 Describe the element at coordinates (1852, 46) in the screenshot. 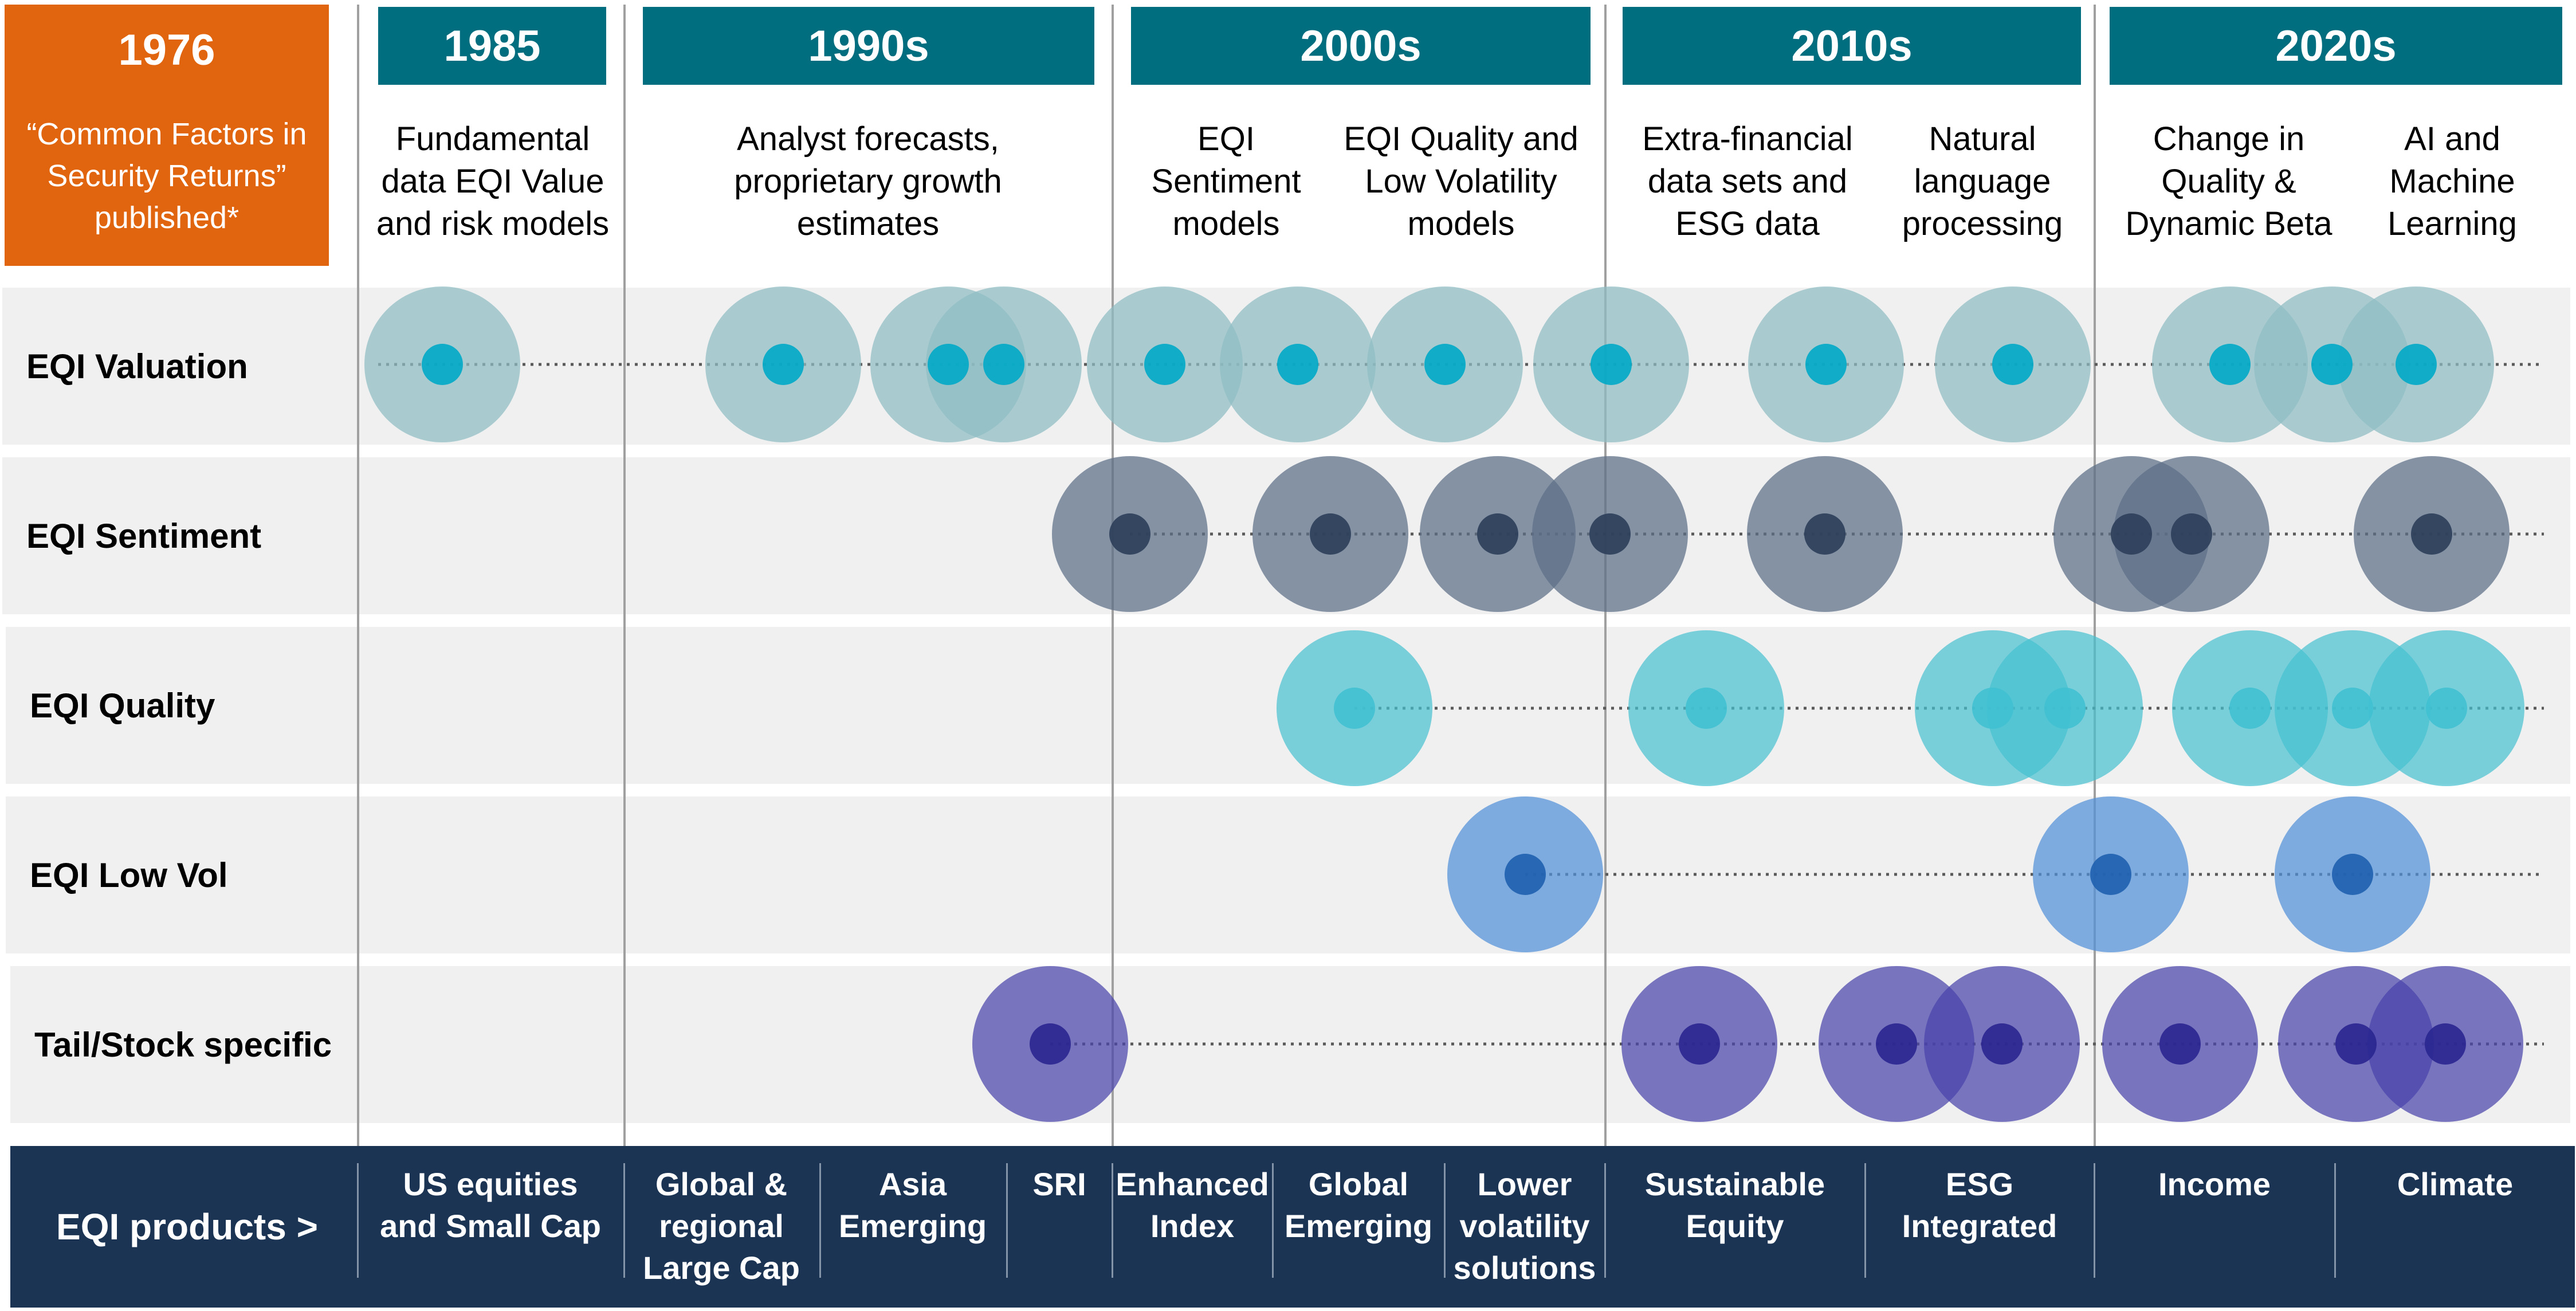

I see `era-2010s-header: 2010s` at that location.